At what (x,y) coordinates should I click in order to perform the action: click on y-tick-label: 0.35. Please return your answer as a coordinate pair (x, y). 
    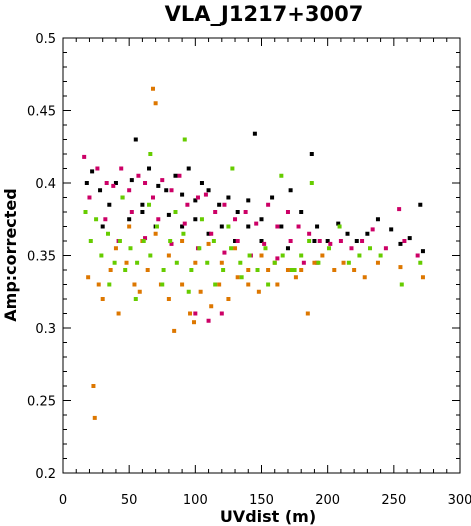
    Looking at the image, I should click on (41, 257).